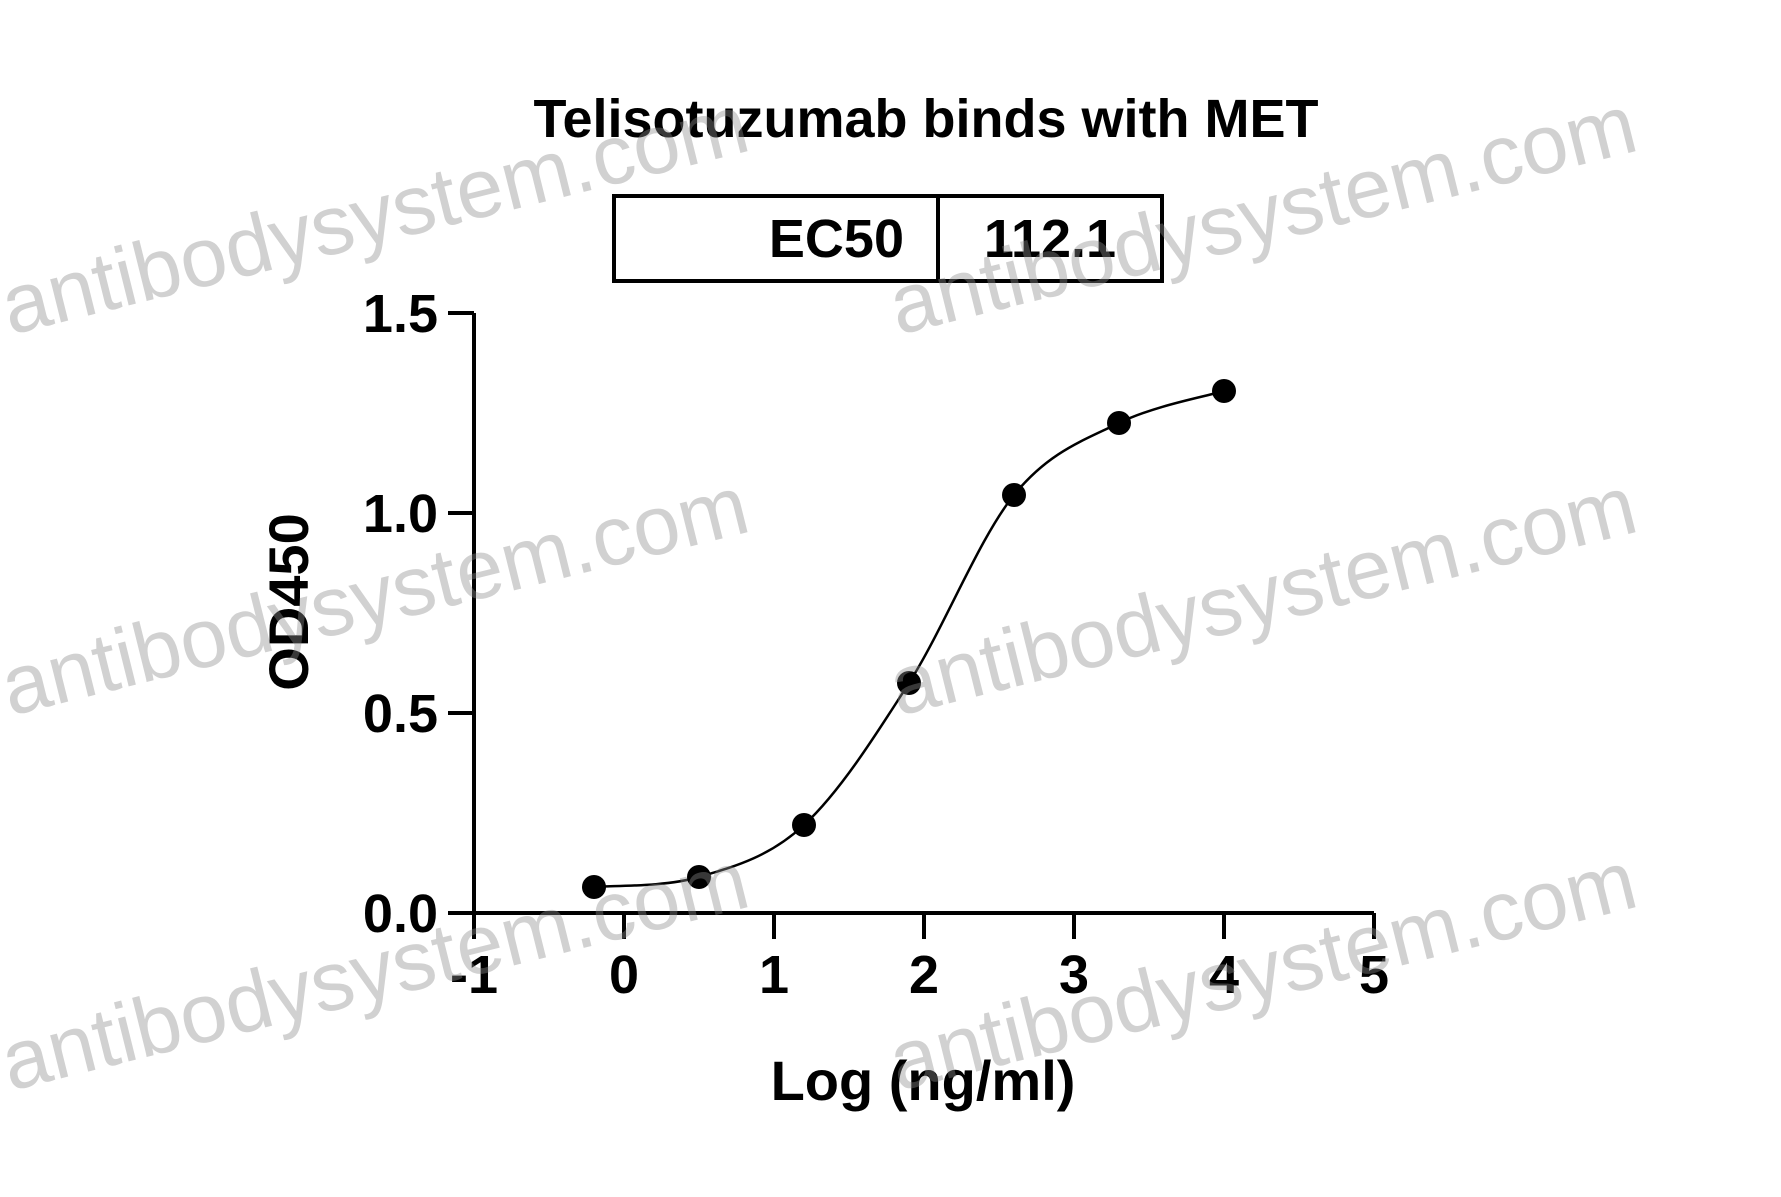  I want to click on x-axis-label: Log (ng/ml), so click(923, 1080).